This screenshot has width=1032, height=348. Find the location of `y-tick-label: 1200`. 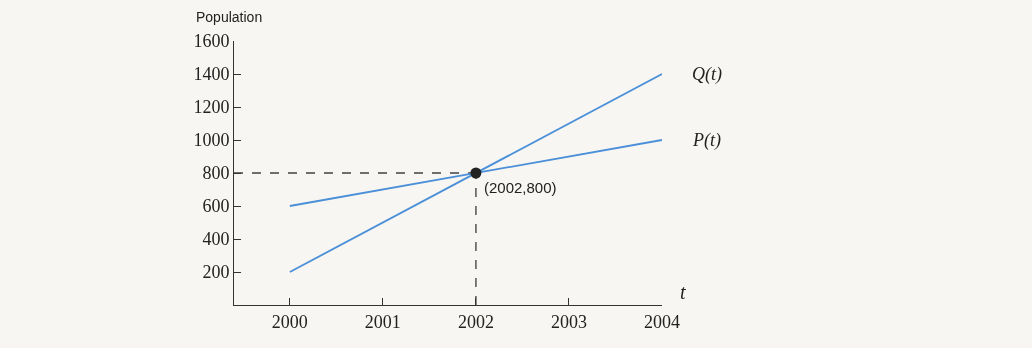

y-tick-label: 1200 is located at coordinates (211, 107).